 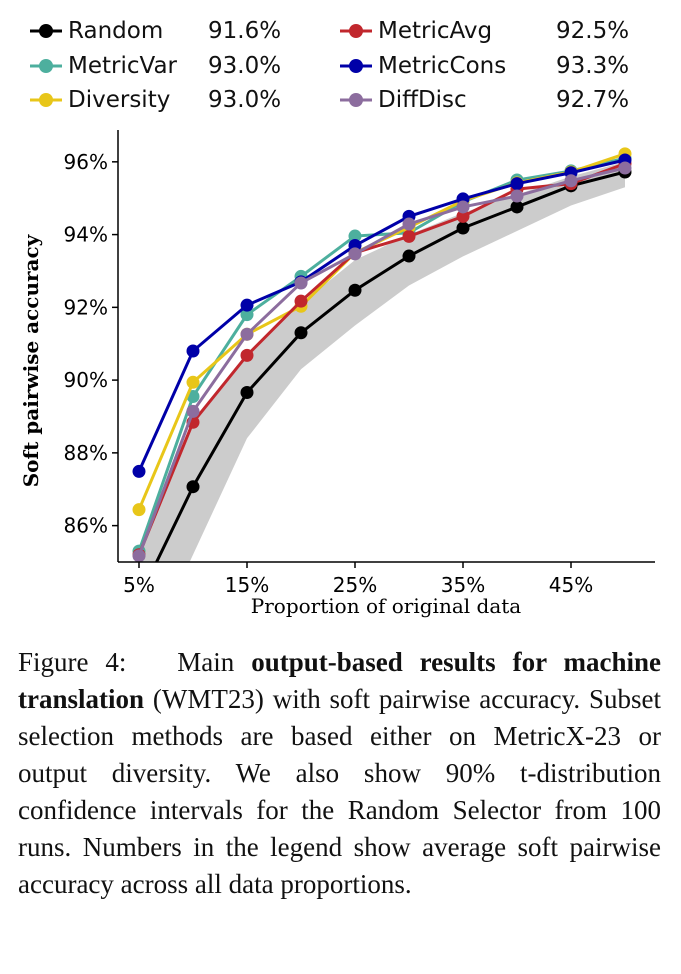 What do you see at coordinates (206, 662) in the screenshot?
I see `caption-pre: Main` at bounding box center [206, 662].